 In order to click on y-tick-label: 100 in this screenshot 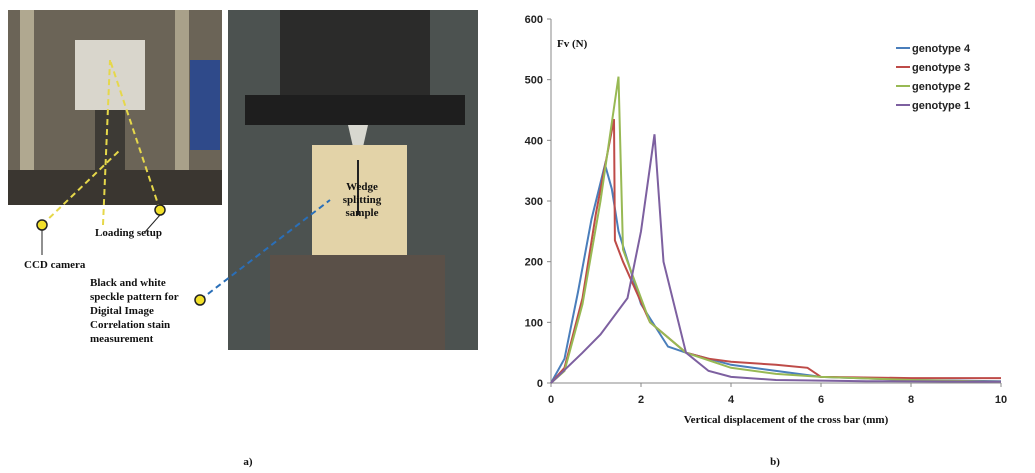, I will do `click(534, 323)`.